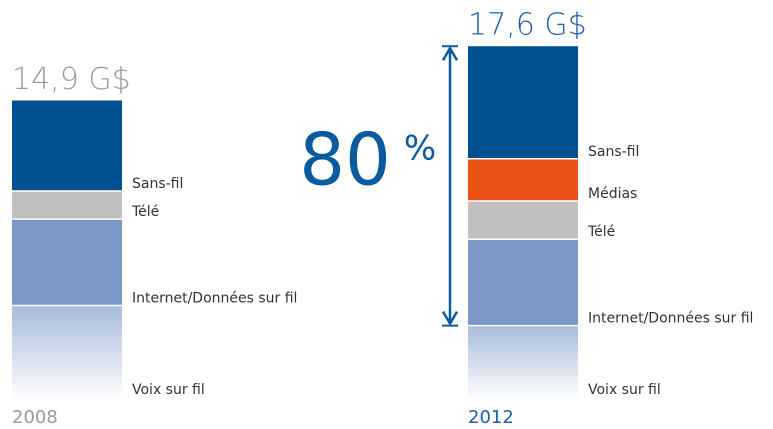 The width and height of the screenshot is (773, 429). What do you see at coordinates (420, 149) in the screenshot?
I see `annotation-unit: %` at bounding box center [420, 149].